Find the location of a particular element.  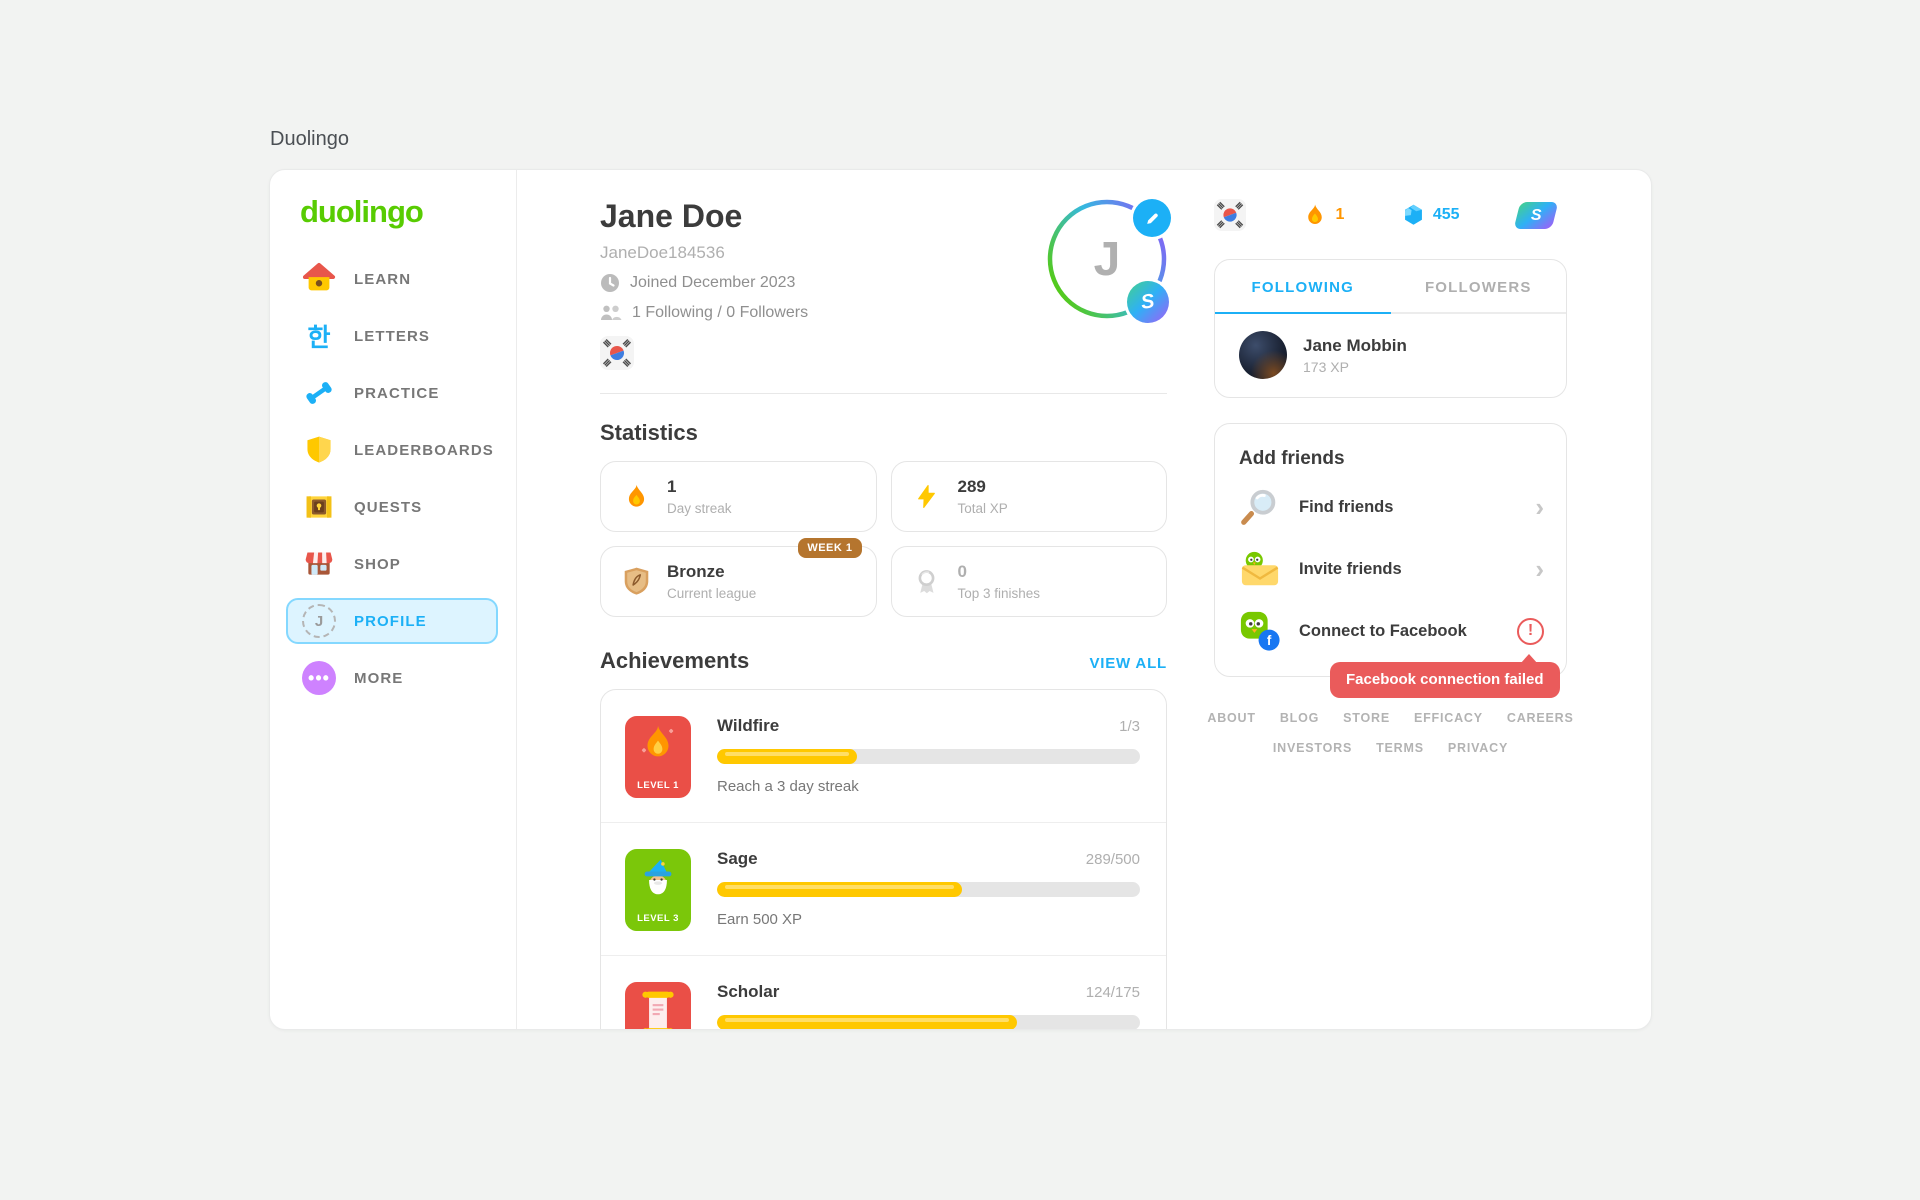

course-flag-button is located at coordinates (1230, 215).